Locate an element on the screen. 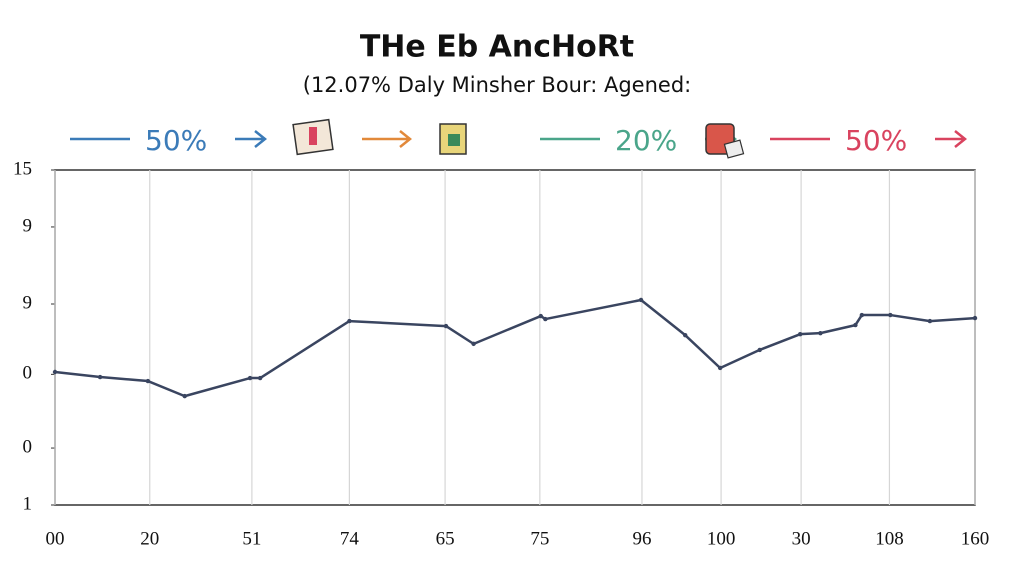 The height and width of the screenshot is (576, 1024). x-tick-label: 74 is located at coordinates (350, 538).